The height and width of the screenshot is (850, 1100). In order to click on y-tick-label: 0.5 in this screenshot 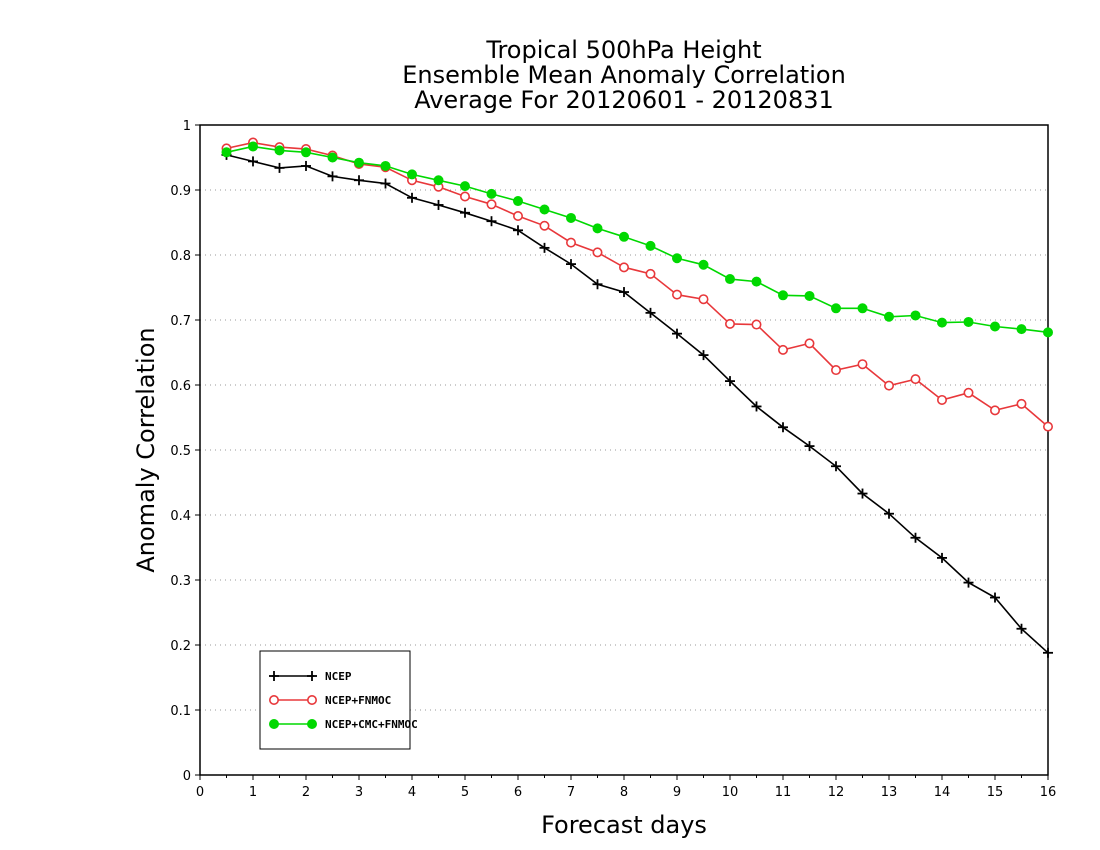, I will do `click(180, 451)`.